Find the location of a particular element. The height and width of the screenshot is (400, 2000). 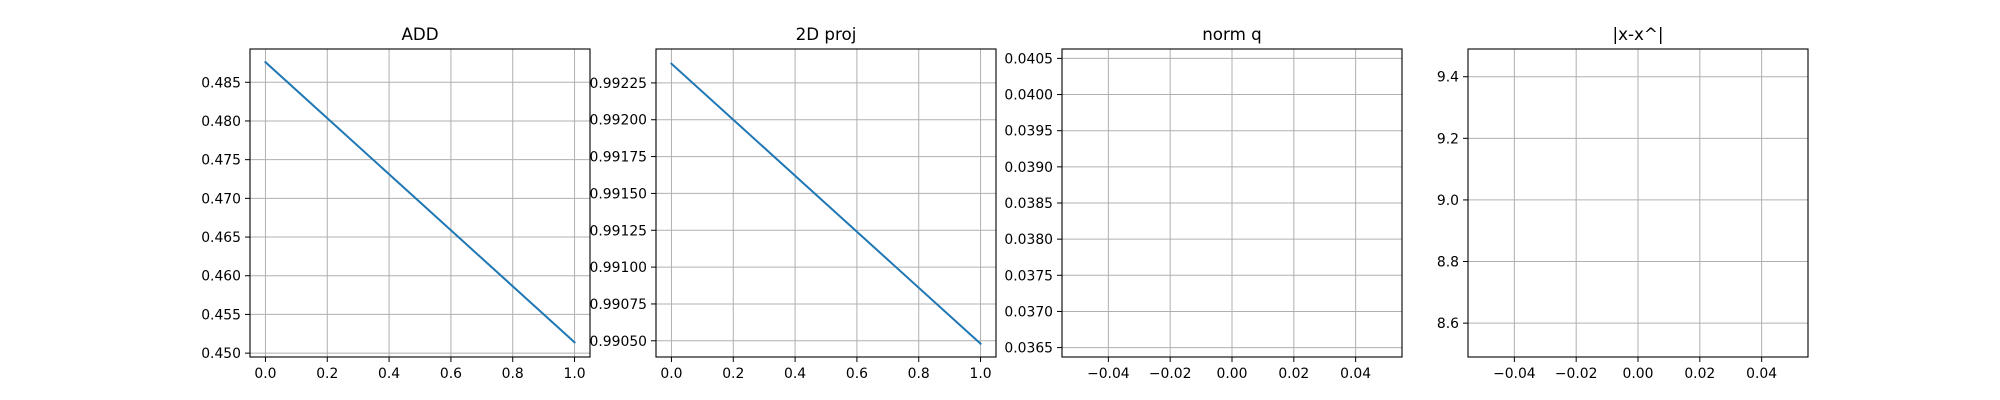

y-tick-label: 0.465 is located at coordinates (221, 238).